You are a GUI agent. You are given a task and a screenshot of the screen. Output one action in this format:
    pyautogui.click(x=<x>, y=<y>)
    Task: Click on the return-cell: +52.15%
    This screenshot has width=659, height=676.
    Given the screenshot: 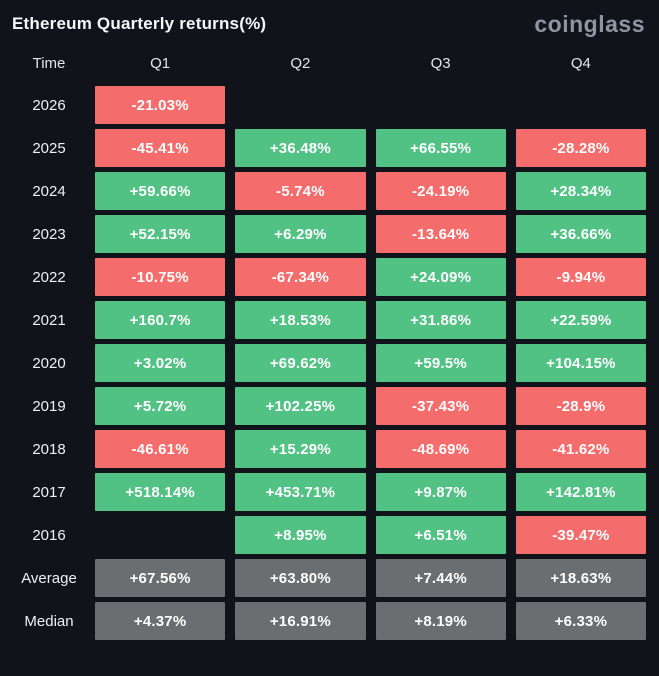 What is the action you would take?
    pyautogui.click(x=160, y=234)
    